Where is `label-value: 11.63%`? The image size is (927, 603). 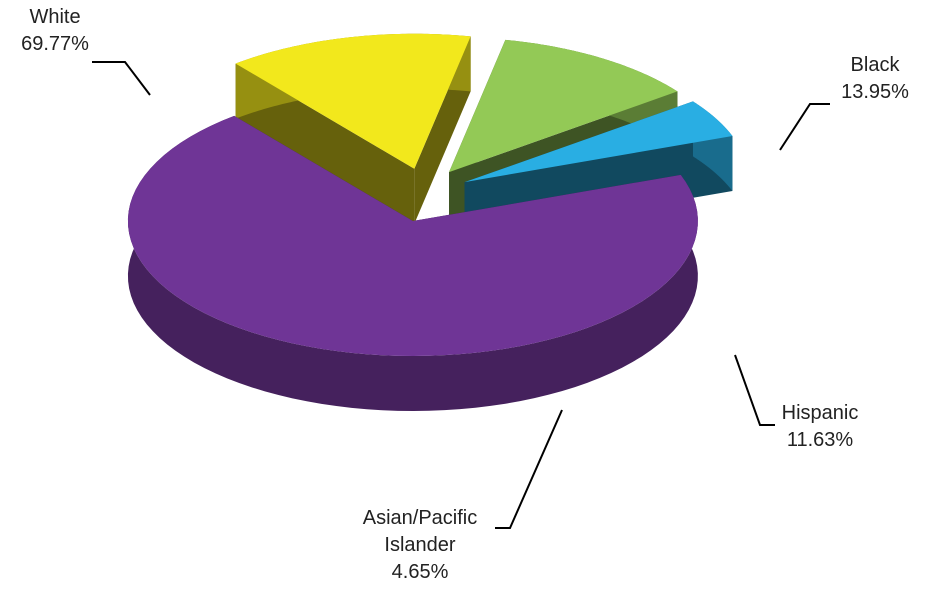 label-value: 11.63% is located at coordinates (820, 440).